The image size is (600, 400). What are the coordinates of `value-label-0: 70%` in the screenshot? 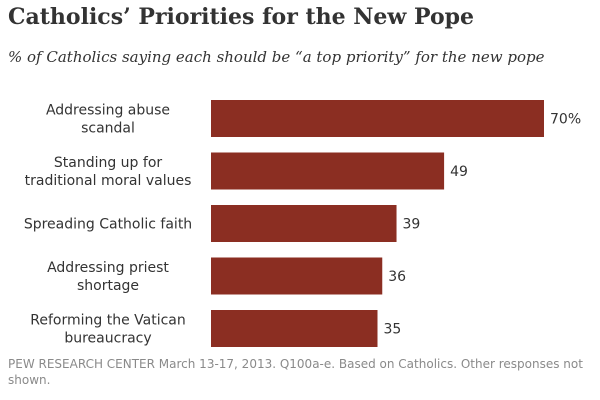 It's located at (565, 120).